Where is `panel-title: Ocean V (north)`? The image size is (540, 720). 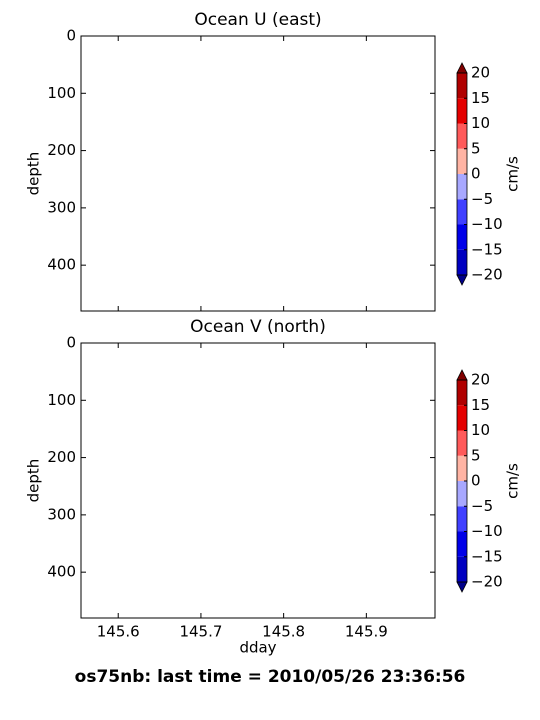
panel-title: Ocean V (north) is located at coordinates (258, 327).